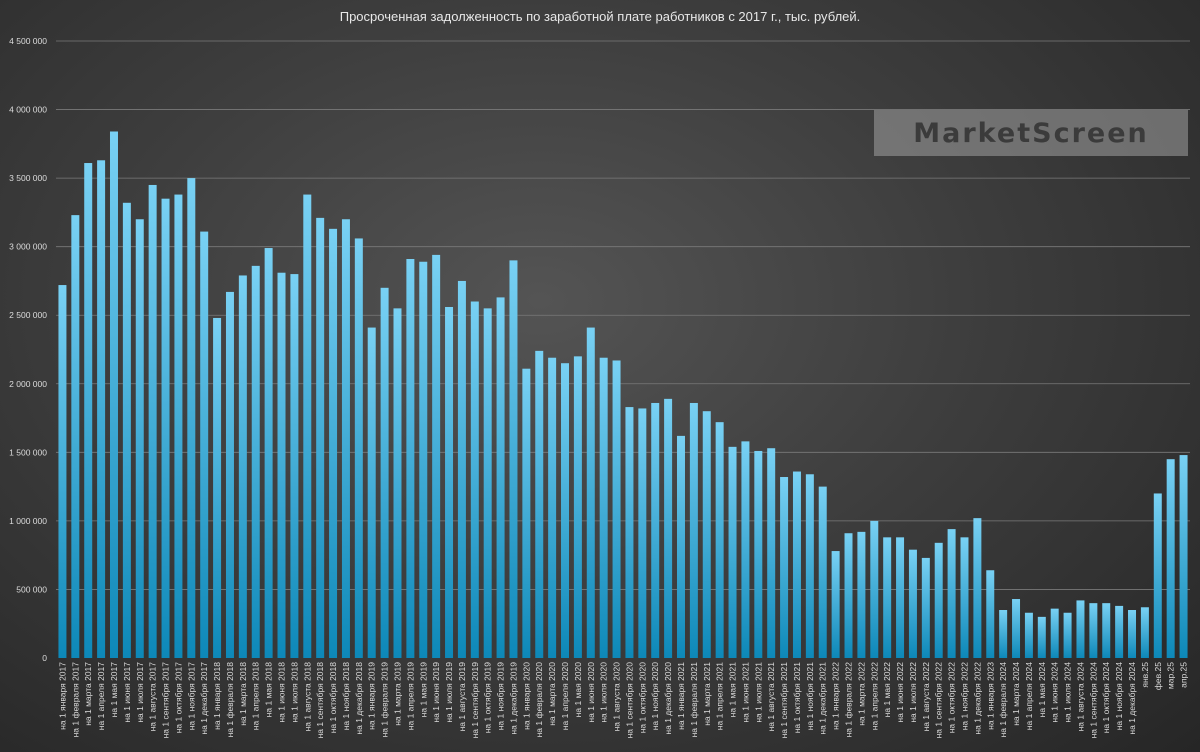 The width and height of the screenshot is (1200, 752). I want to click on x-tick-label: на 1 января 2017, so click(62, 696).